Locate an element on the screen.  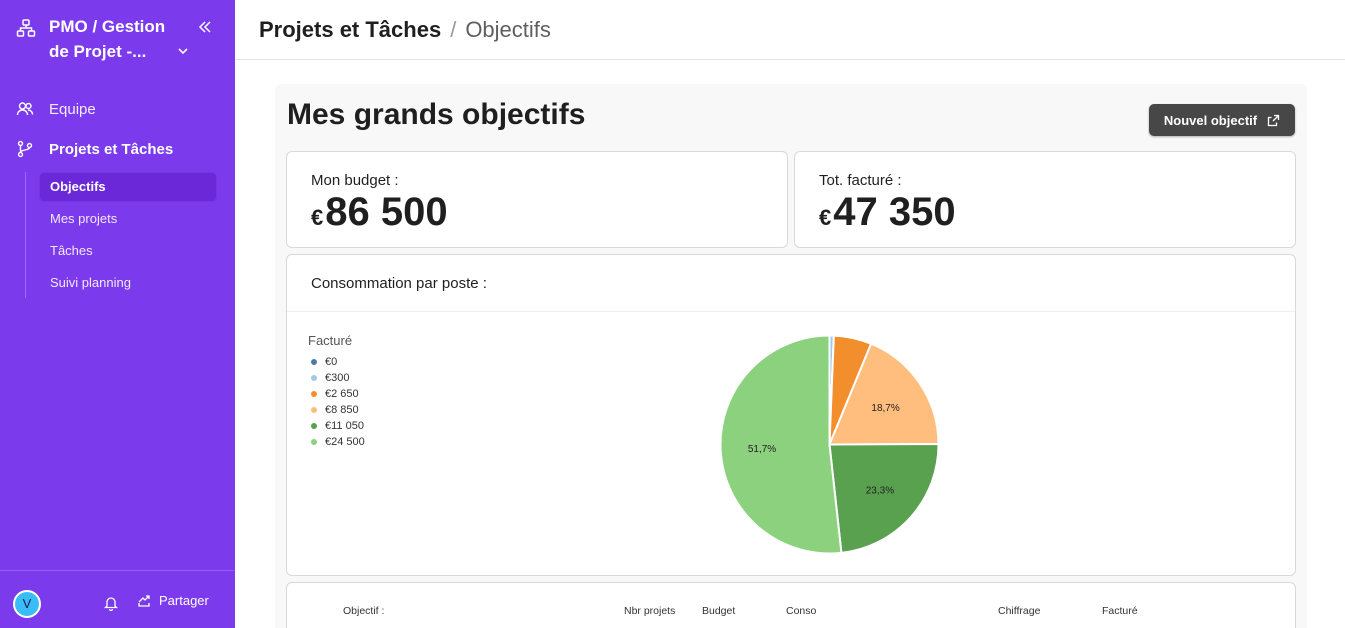
column-header-nbr-projets: Nbr projets is located at coordinates (650, 611).